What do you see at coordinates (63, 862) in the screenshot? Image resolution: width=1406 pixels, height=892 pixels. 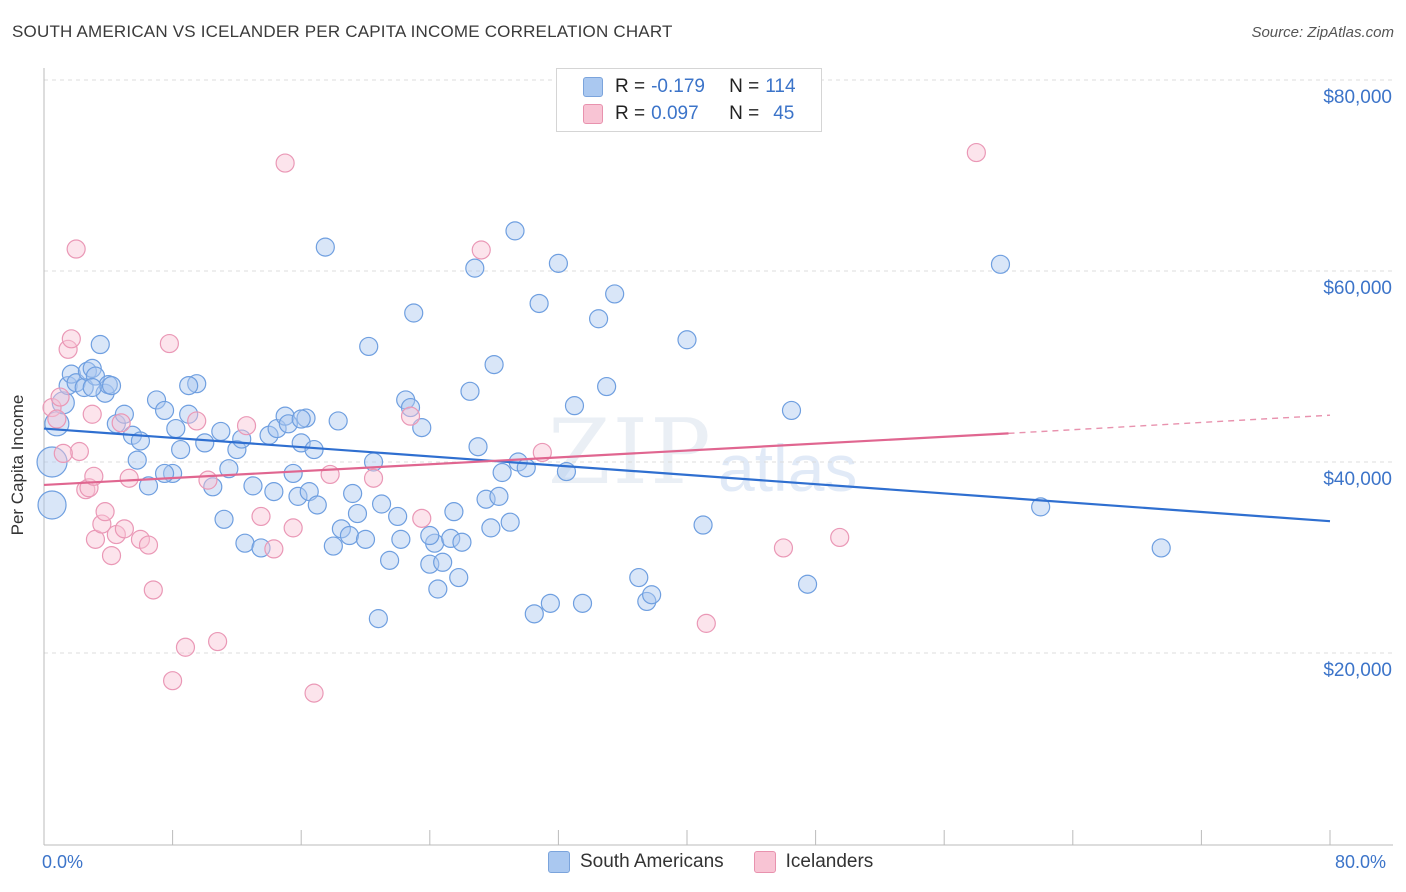 I see `x-tick-label-min: 0.0%` at bounding box center [63, 862].